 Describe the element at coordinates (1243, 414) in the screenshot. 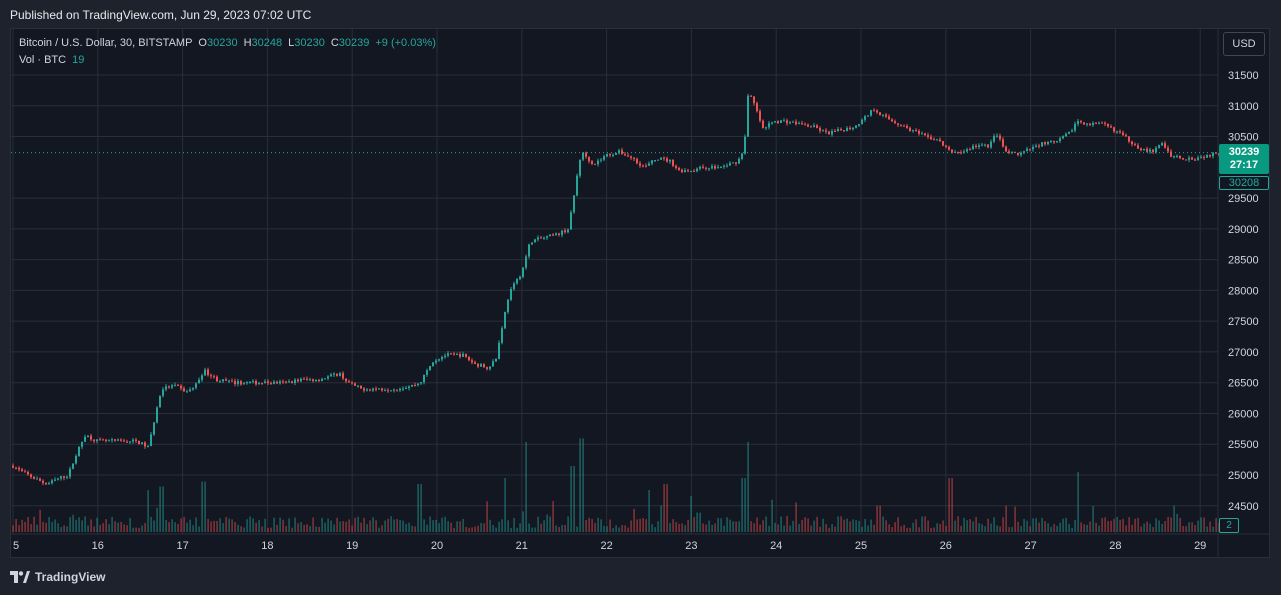

I see `y-tick-label: 26000` at that location.